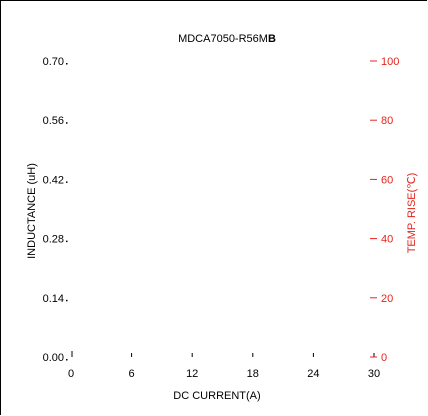  What do you see at coordinates (53, 180) in the screenshot?
I see `y-left-tick-label: 0.42` at bounding box center [53, 180].